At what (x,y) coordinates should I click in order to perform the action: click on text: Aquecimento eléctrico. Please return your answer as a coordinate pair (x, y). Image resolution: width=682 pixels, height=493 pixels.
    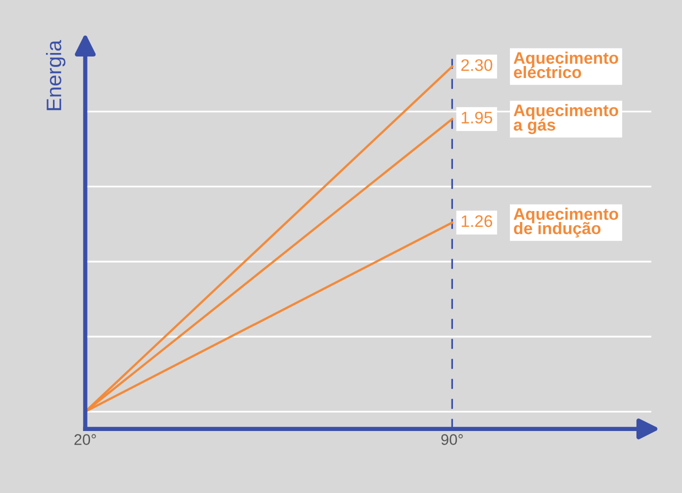
    Looking at the image, I should click on (566, 65).